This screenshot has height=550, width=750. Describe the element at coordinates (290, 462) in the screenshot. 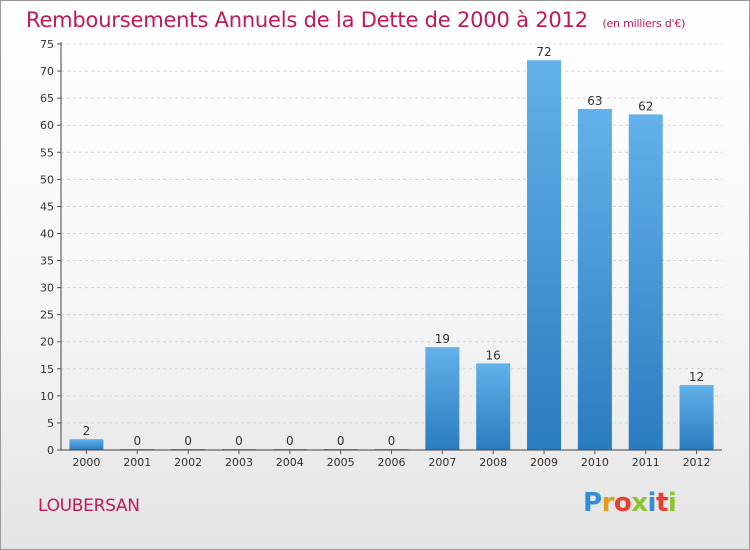

I see `x-tick-label: 2004` at that location.